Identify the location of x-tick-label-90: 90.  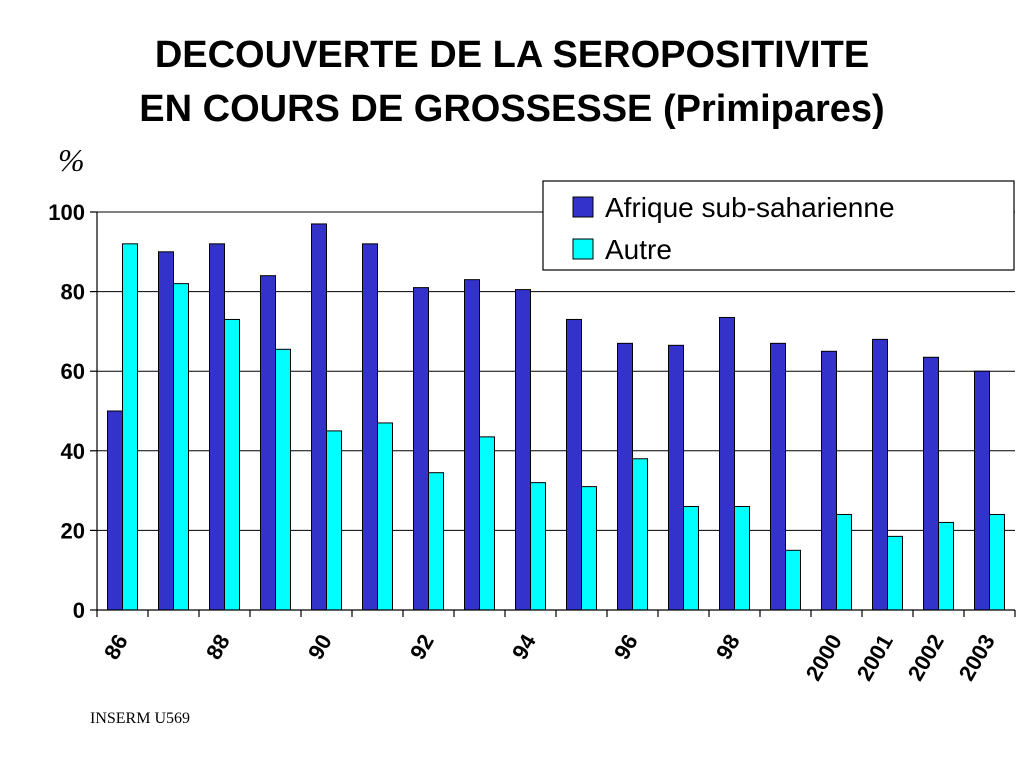
(320, 647).